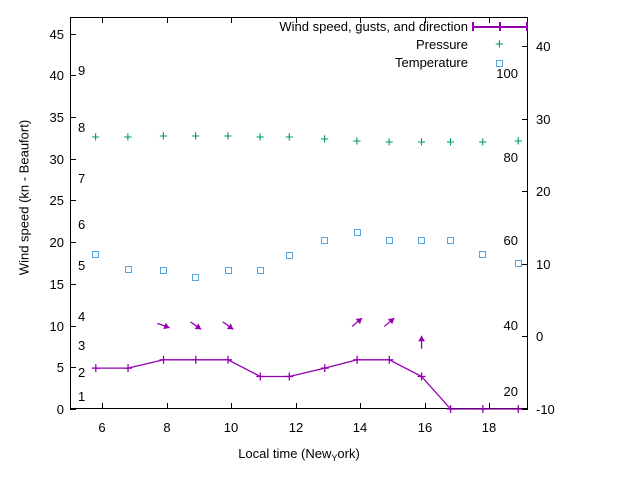 This screenshot has height=480, width=640. What do you see at coordinates (543, 264) in the screenshot?
I see `y2-tick-label-c: 10` at bounding box center [543, 264].